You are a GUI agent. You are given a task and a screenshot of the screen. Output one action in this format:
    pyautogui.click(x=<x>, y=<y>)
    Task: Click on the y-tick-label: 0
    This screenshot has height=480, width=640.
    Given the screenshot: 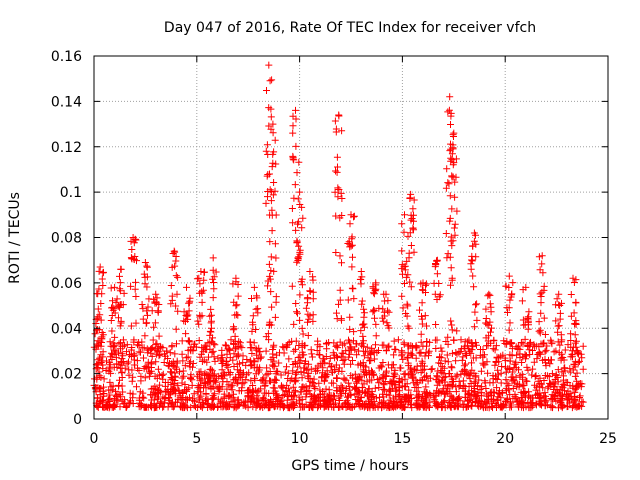 What is the action you would take?
    pyautogui.click(x=77, y=420)
    